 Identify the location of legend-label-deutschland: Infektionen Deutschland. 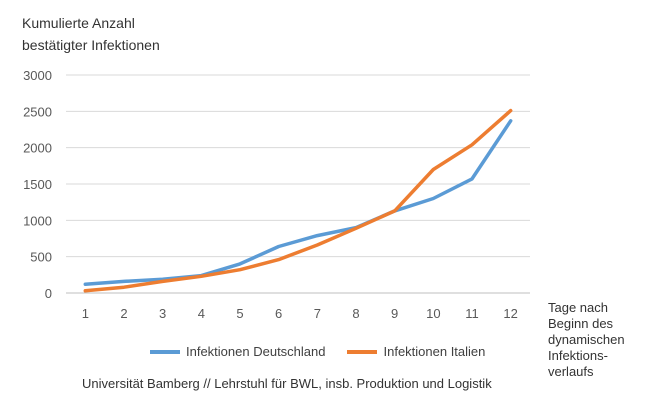
(256, 351).